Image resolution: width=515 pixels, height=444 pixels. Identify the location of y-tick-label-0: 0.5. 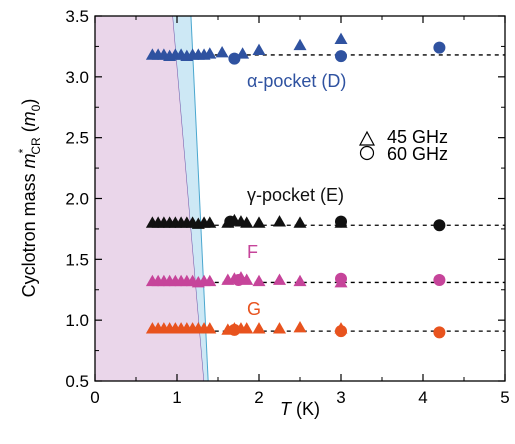
(77, 381).